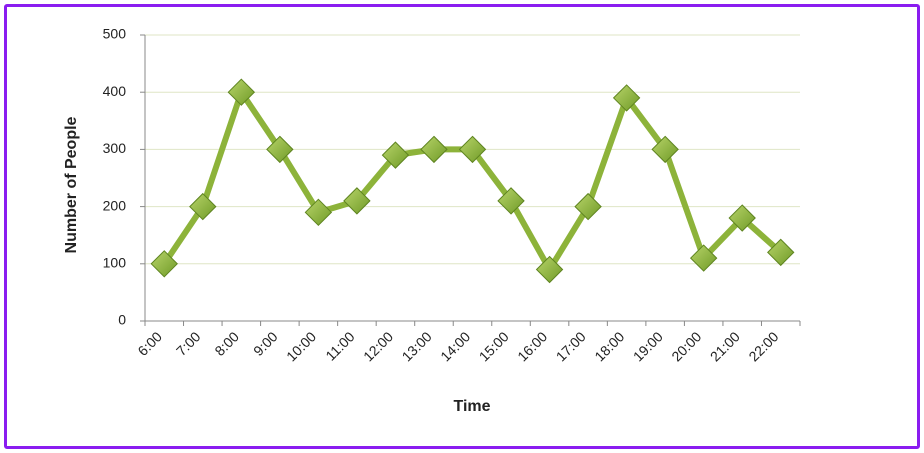 The width and height of the screenshot is (924, 453). Describe the element at coordinates (532, 346) in the screenshot. I see `x-tick-label: 16:00` at that location.